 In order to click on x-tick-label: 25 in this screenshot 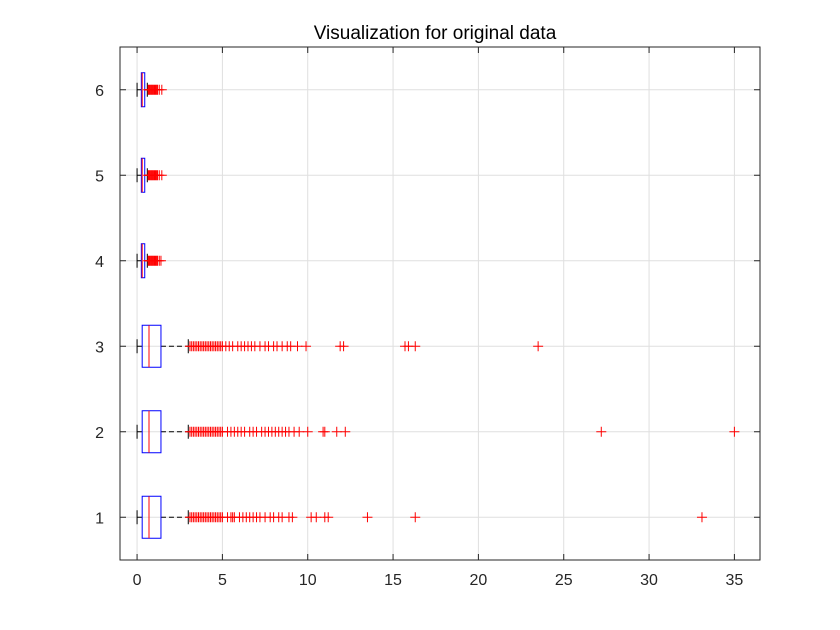, I will do `click(564, 580)`.